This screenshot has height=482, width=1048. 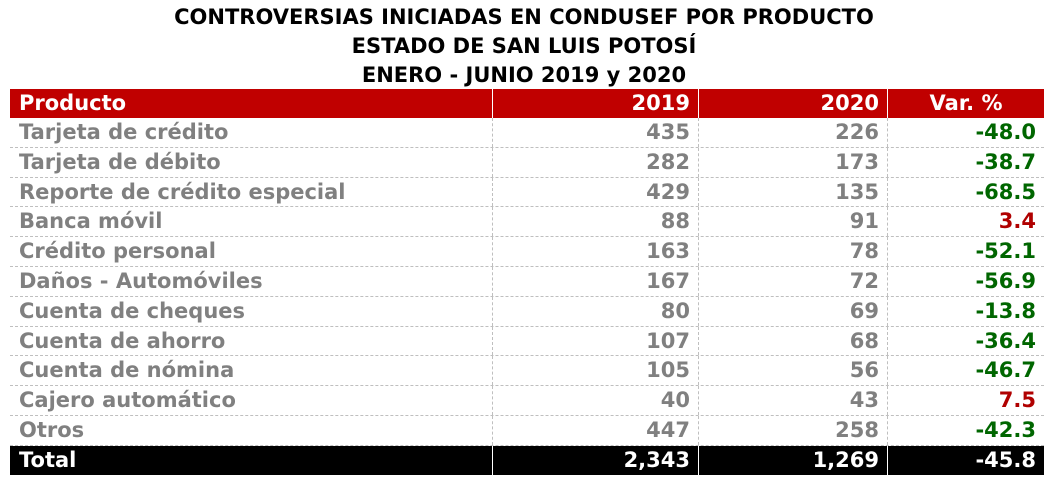 I want to click on variation-cell: -36.4, so click(x=965, y=341).